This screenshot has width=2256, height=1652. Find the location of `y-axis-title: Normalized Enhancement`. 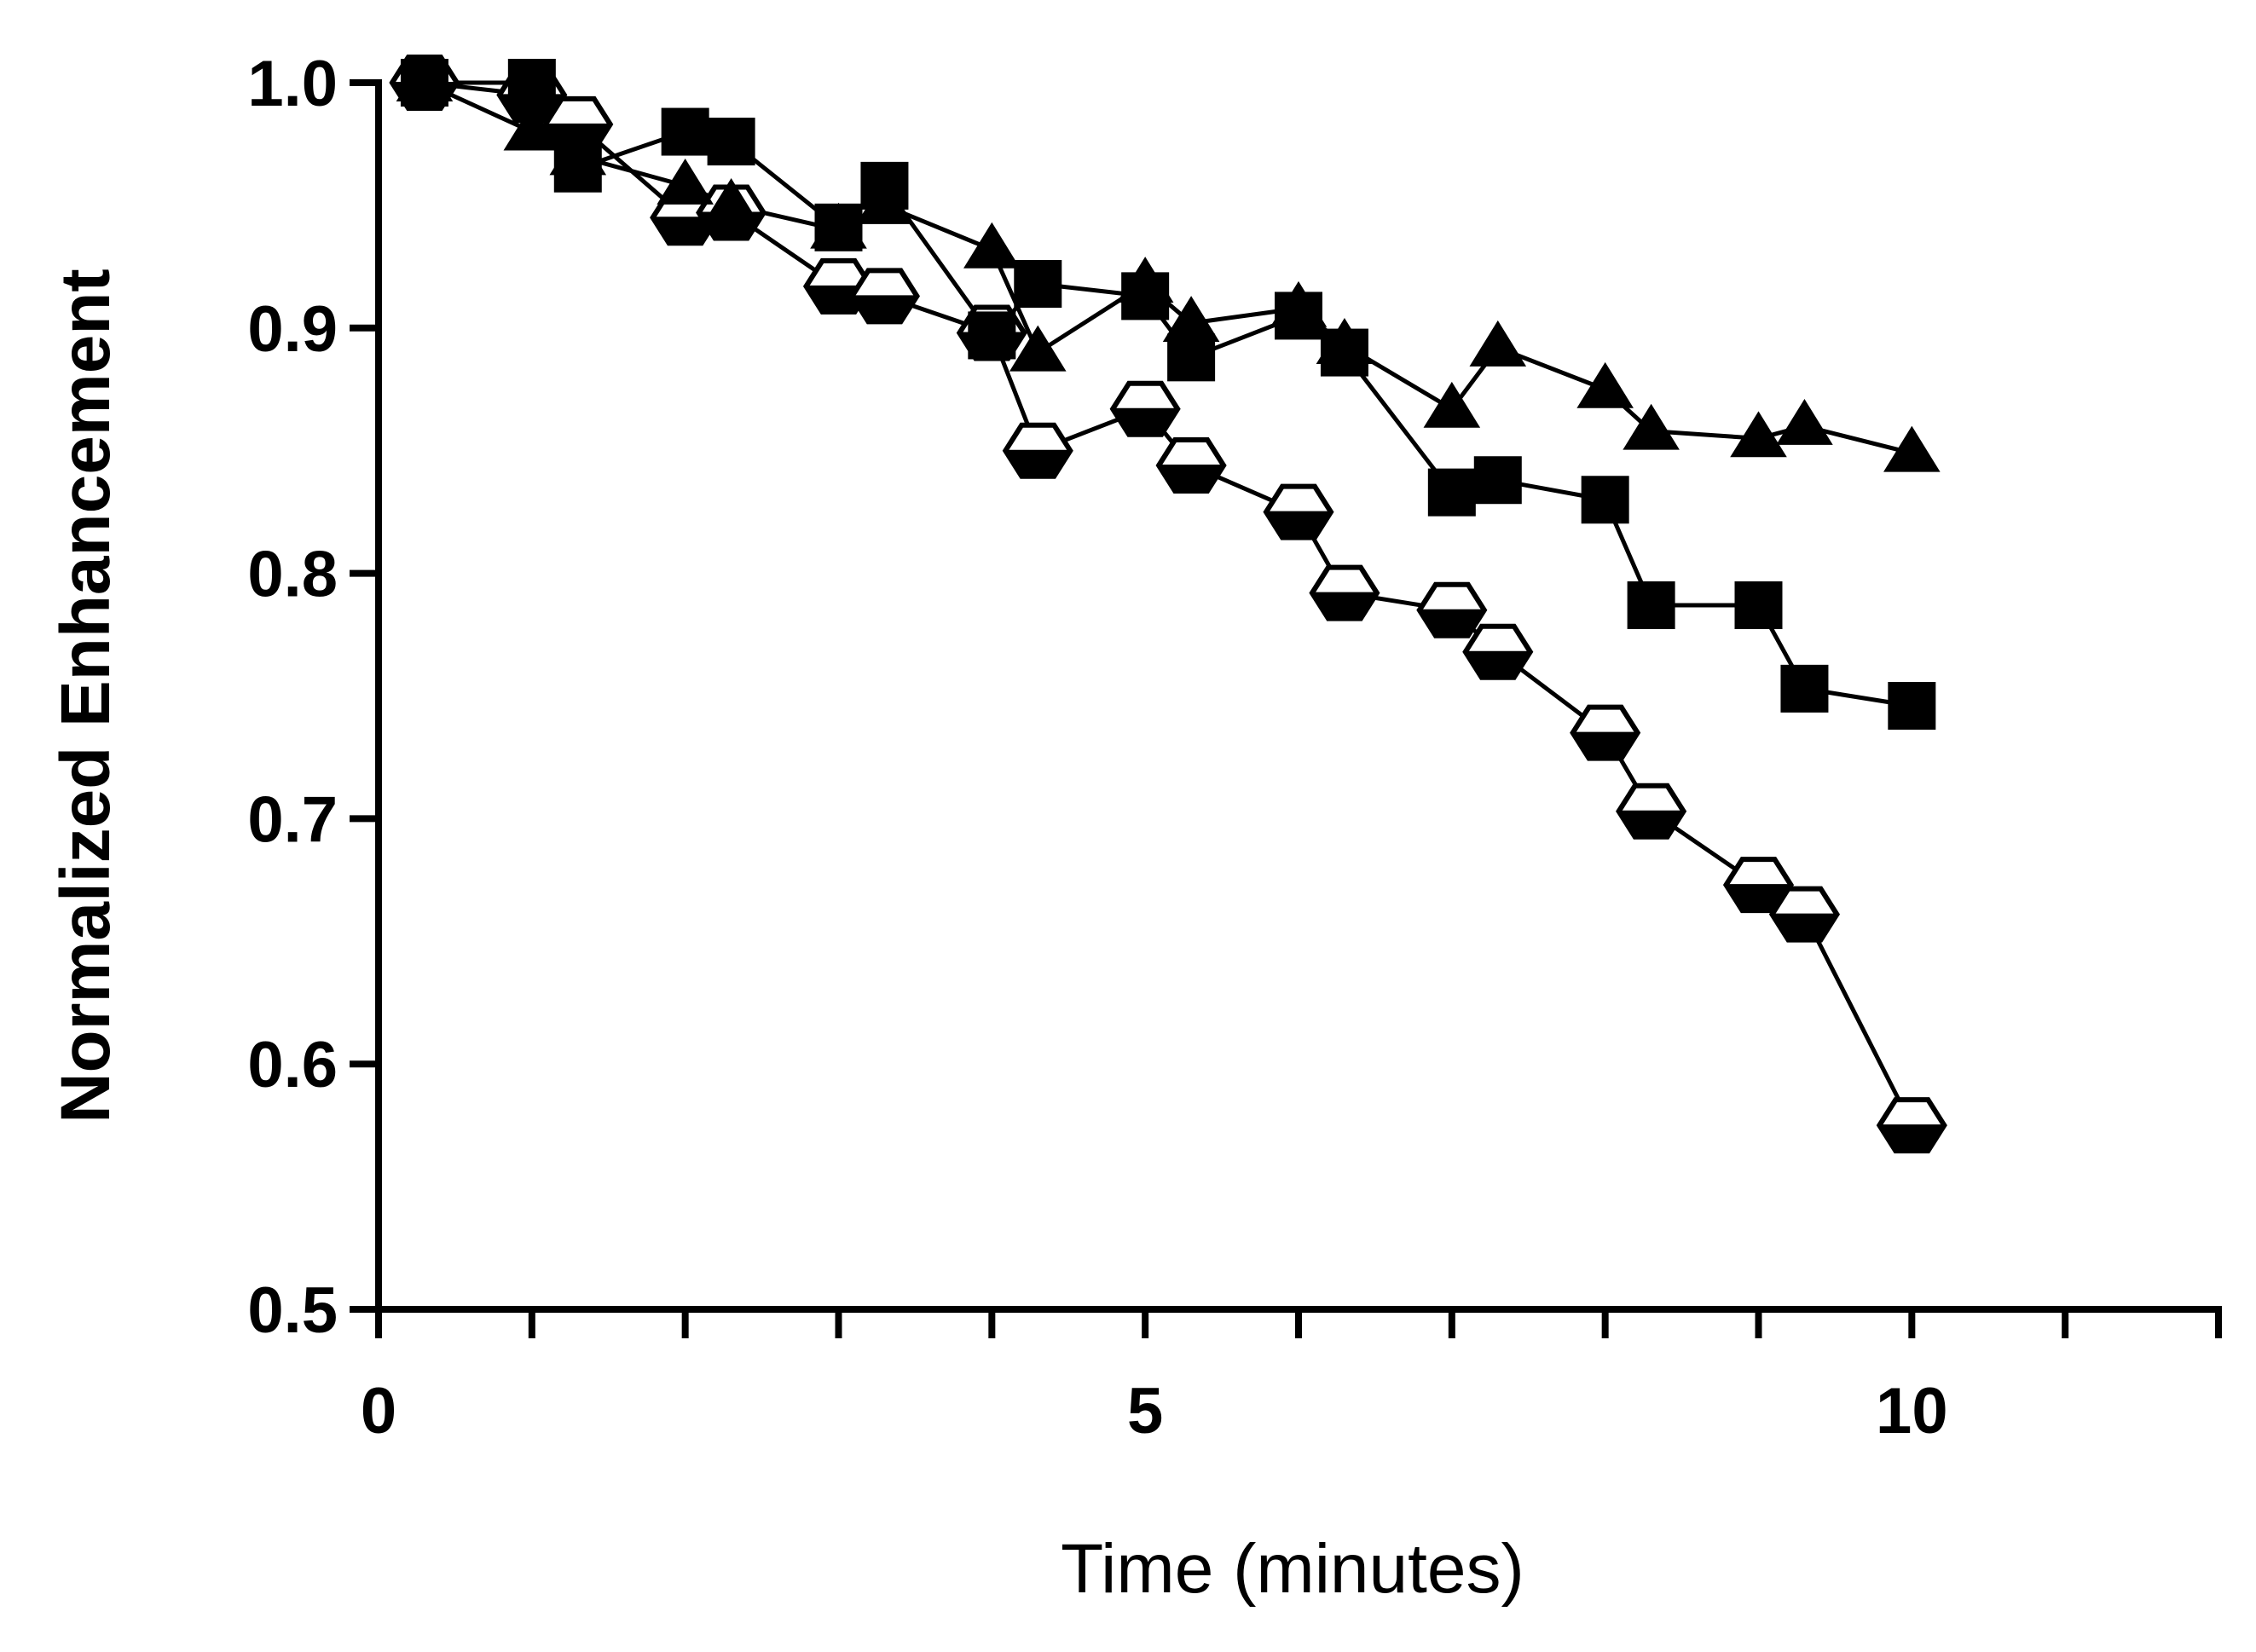

y-axis-title: Normalized Enhancement is located at coordinates (85, 696).